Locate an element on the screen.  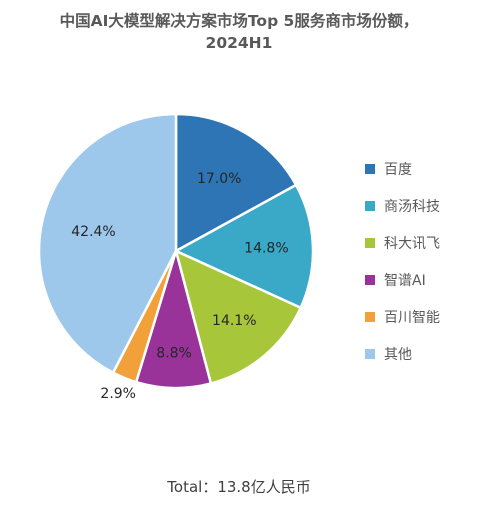
legend-item-1: 百度 is located at coordinates (402, 168).